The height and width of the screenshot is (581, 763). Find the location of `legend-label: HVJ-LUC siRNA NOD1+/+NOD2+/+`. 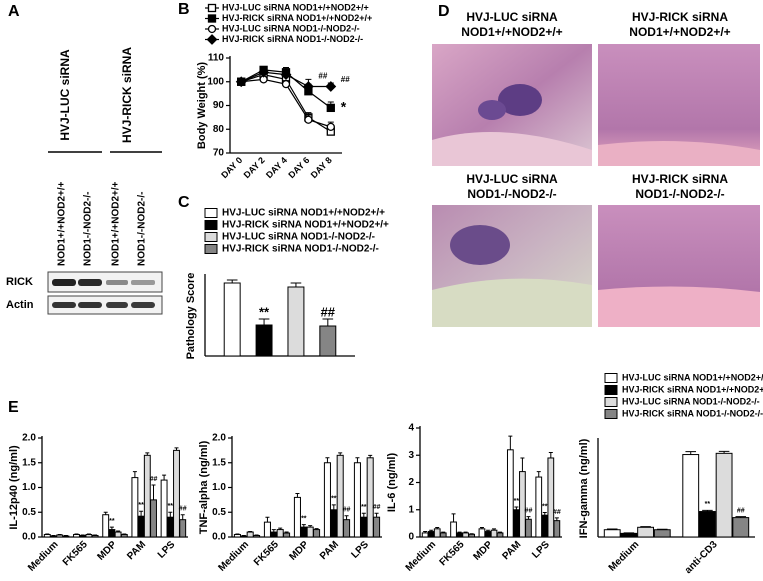

legend-label: HVJ-LUC siRNA NOD1+/+NOD2+/+ is located at coordinates (692, 377).